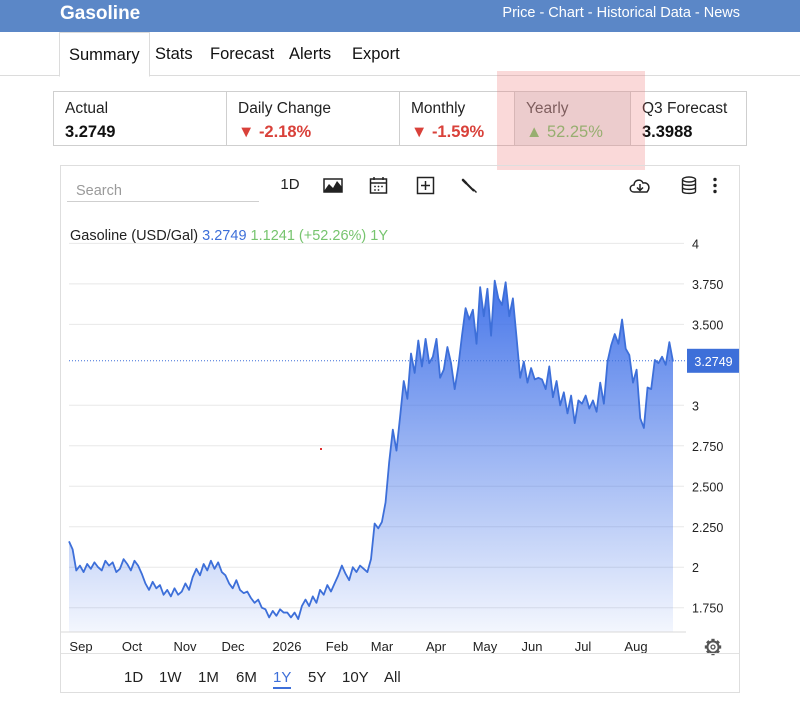  What do you see at coordinates (242, 54) in the screenshot?
I see `tab-forecast: Forecast` at bounding box center [242, 54].